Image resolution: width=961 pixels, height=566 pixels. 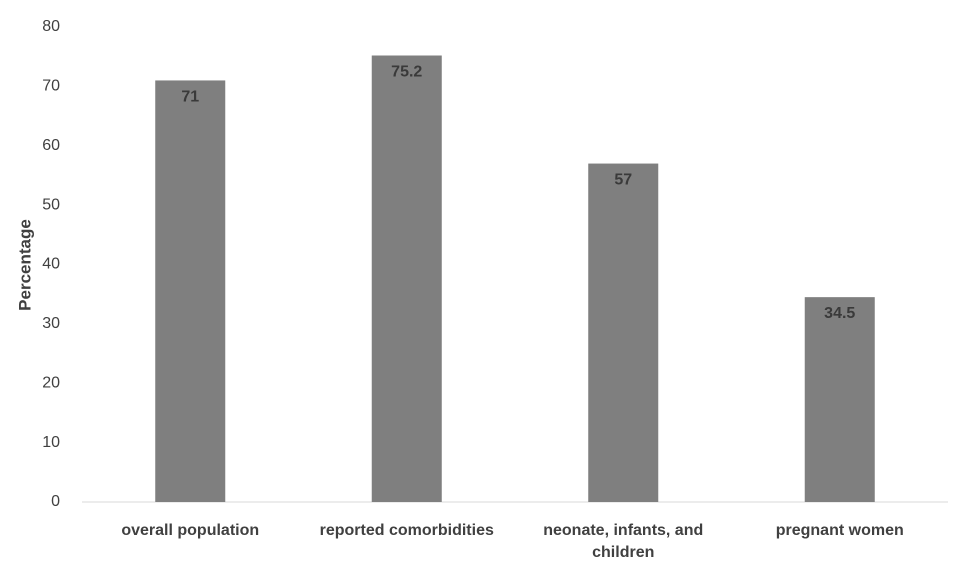 What do you see at coordinates (840, 530) in the screenshot?
I see `x-category-label: pregnant women` at bounding box center [840, 530].